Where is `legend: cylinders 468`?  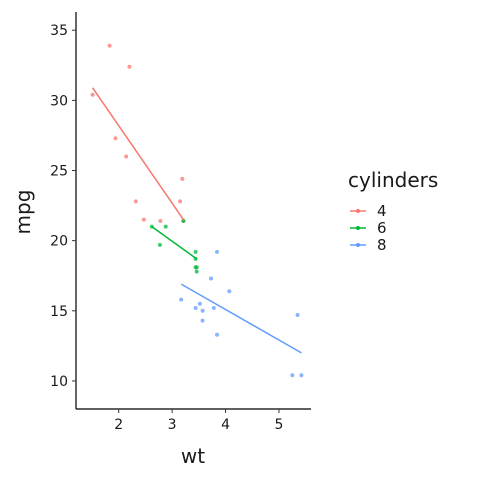 legend: cylinders 468 is located at coordinates (393, 211).